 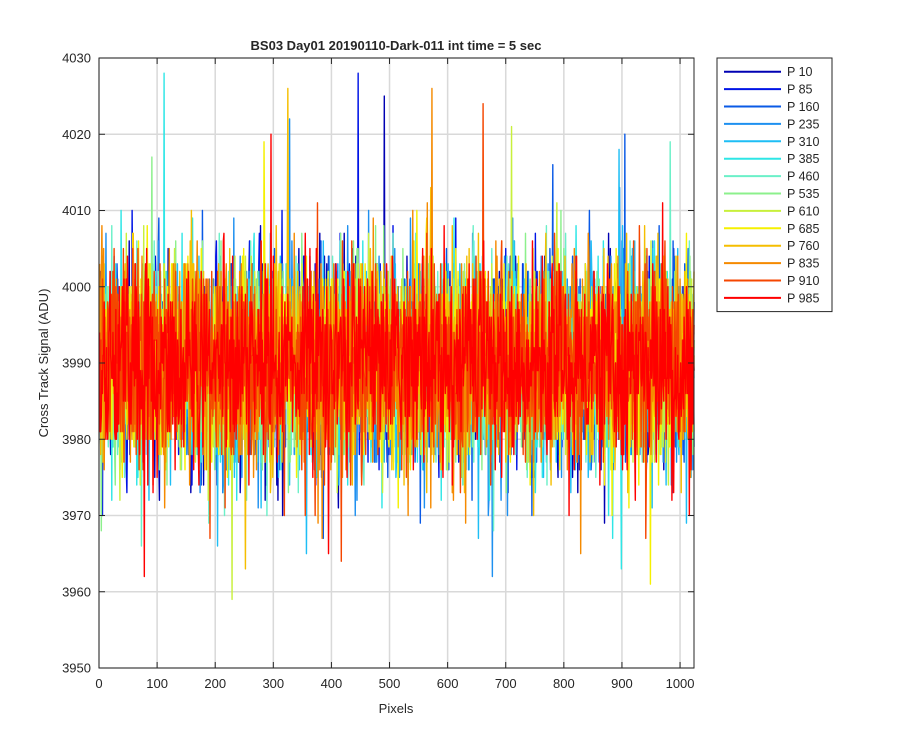 I want to click on x-tick-label: 700, so click(x=506, y=683).